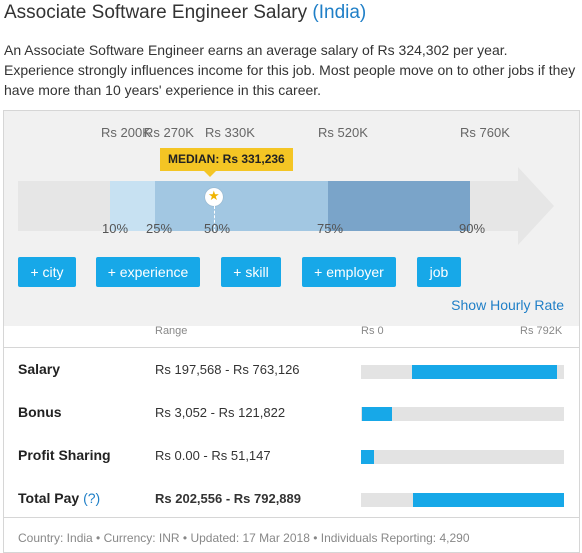  Describe the element at coordinates (159, 228) in the screenshot. I see `percentile-label-25: 25%` at that location.